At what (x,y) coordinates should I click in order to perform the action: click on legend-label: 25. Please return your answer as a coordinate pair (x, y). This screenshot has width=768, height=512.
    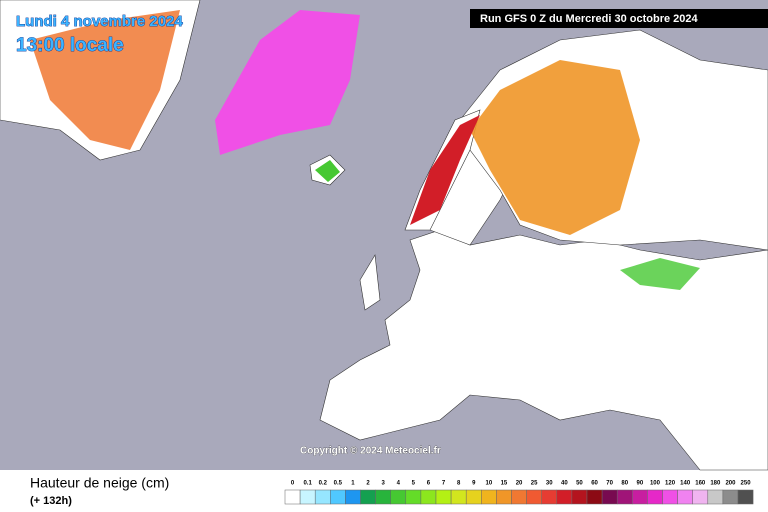
    Looking at the image, I should click on (534, 484).